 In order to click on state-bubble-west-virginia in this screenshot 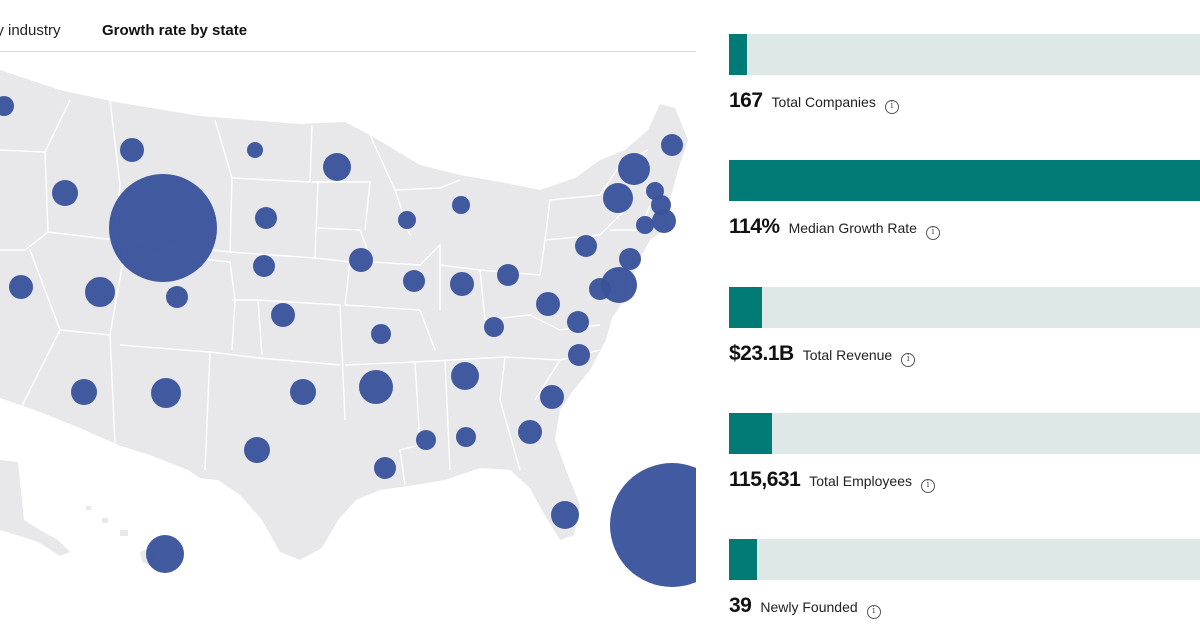, I will do `click(548, 304)`.